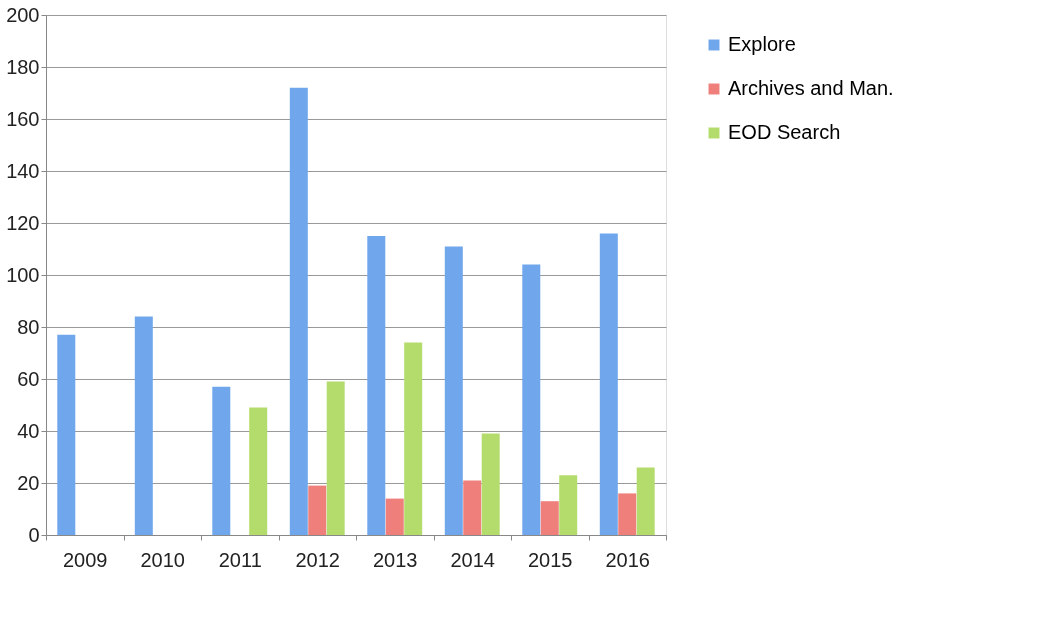 The image size is (1049, 632). I want to click on x-tick-label: 2010, so click(162, 559).